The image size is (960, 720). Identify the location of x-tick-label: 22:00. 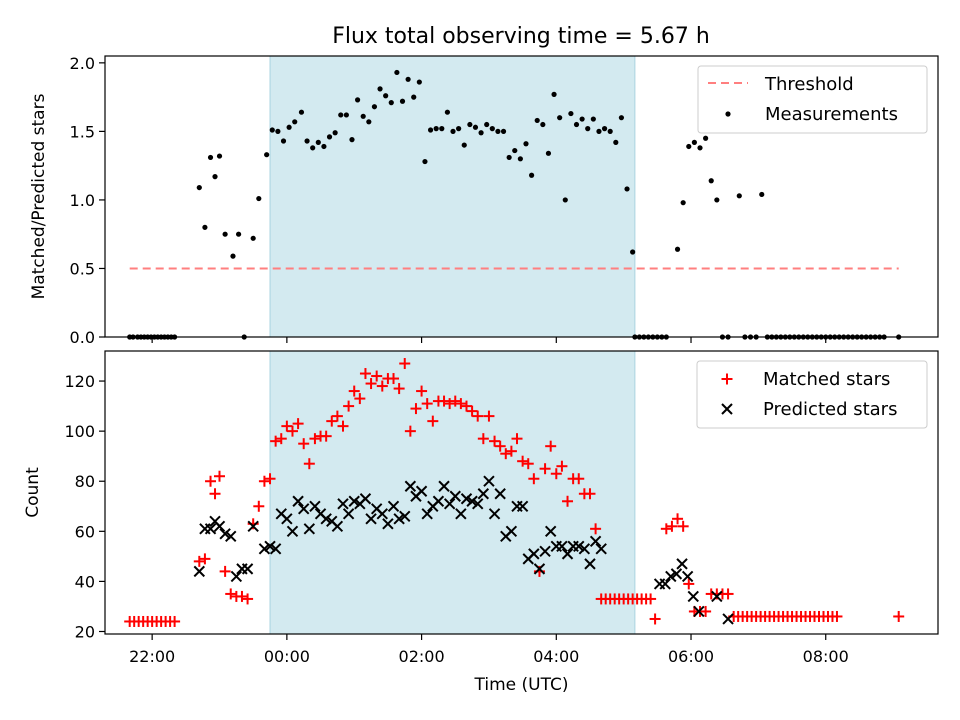
(152, 656).